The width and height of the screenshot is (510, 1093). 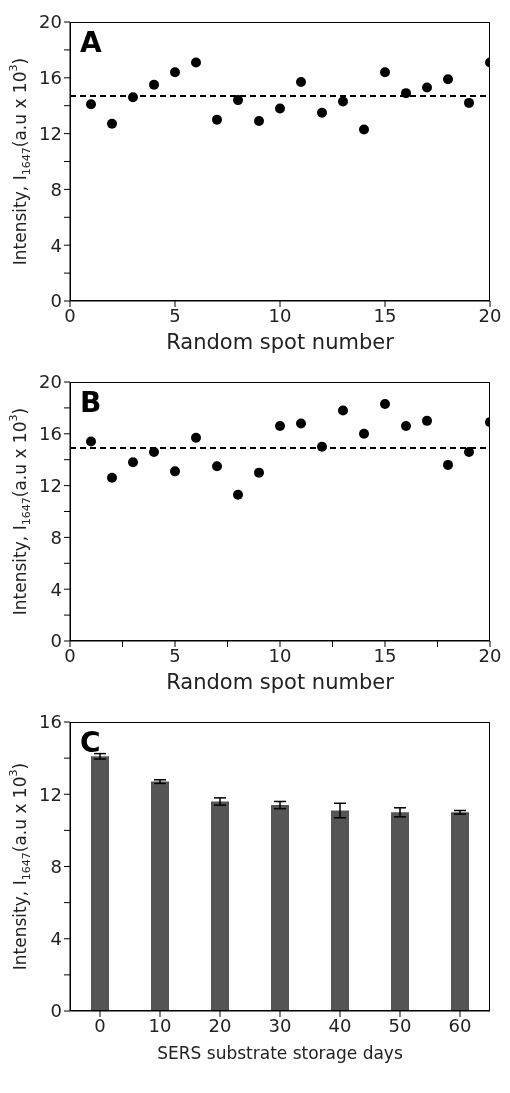 I want to click on annotation: B, so click(x=91, y=402).